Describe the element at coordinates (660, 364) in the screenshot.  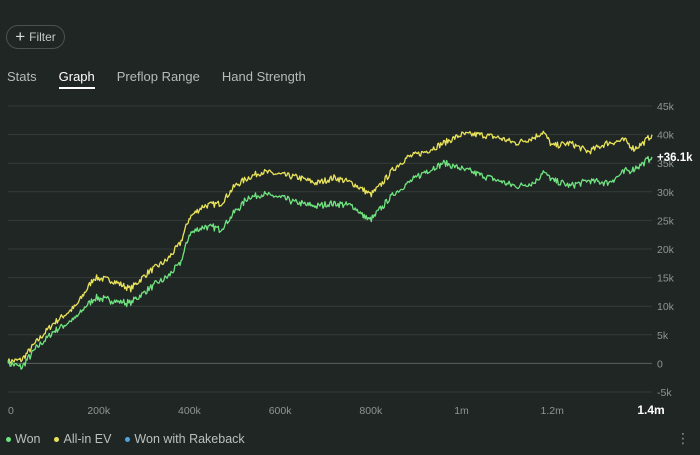
I see `y-tick-label: 0` at that location.